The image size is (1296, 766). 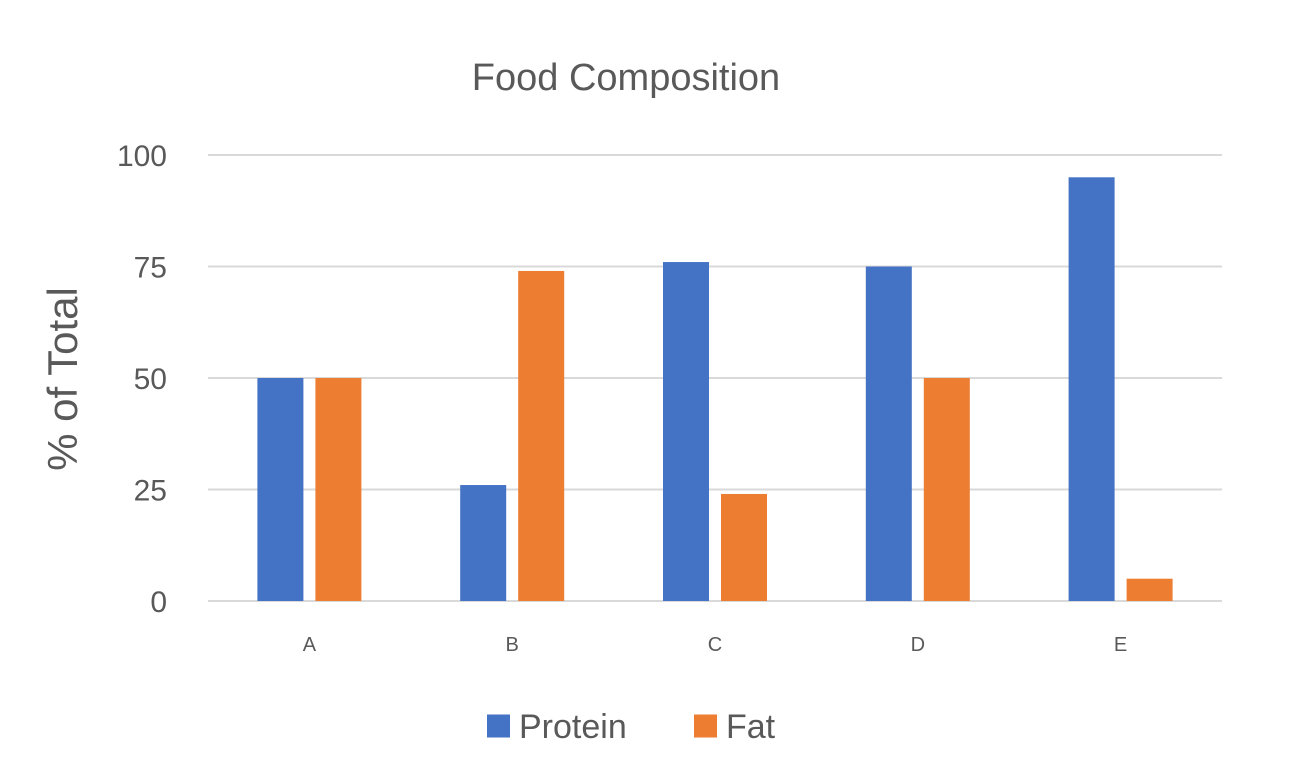 What do you see at coordinates (498, 726) in the screenshot?
I see `legend-swatch-protein` at bounding box center [498, 726].